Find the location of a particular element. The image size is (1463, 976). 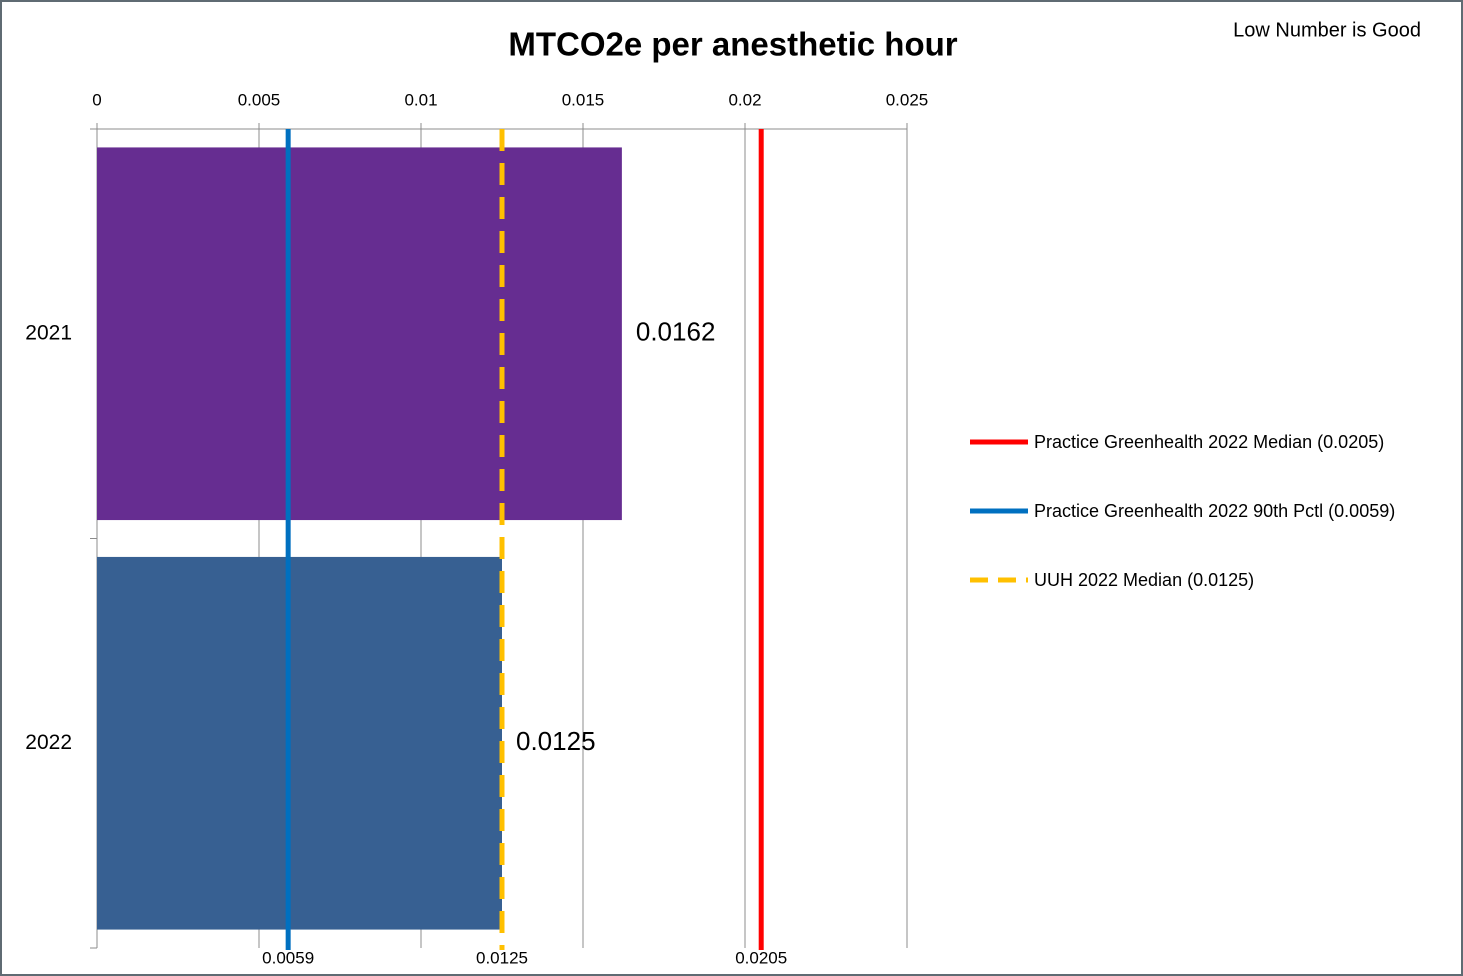

x-tick-label: 0.01 is located at coordinates (420, 99).